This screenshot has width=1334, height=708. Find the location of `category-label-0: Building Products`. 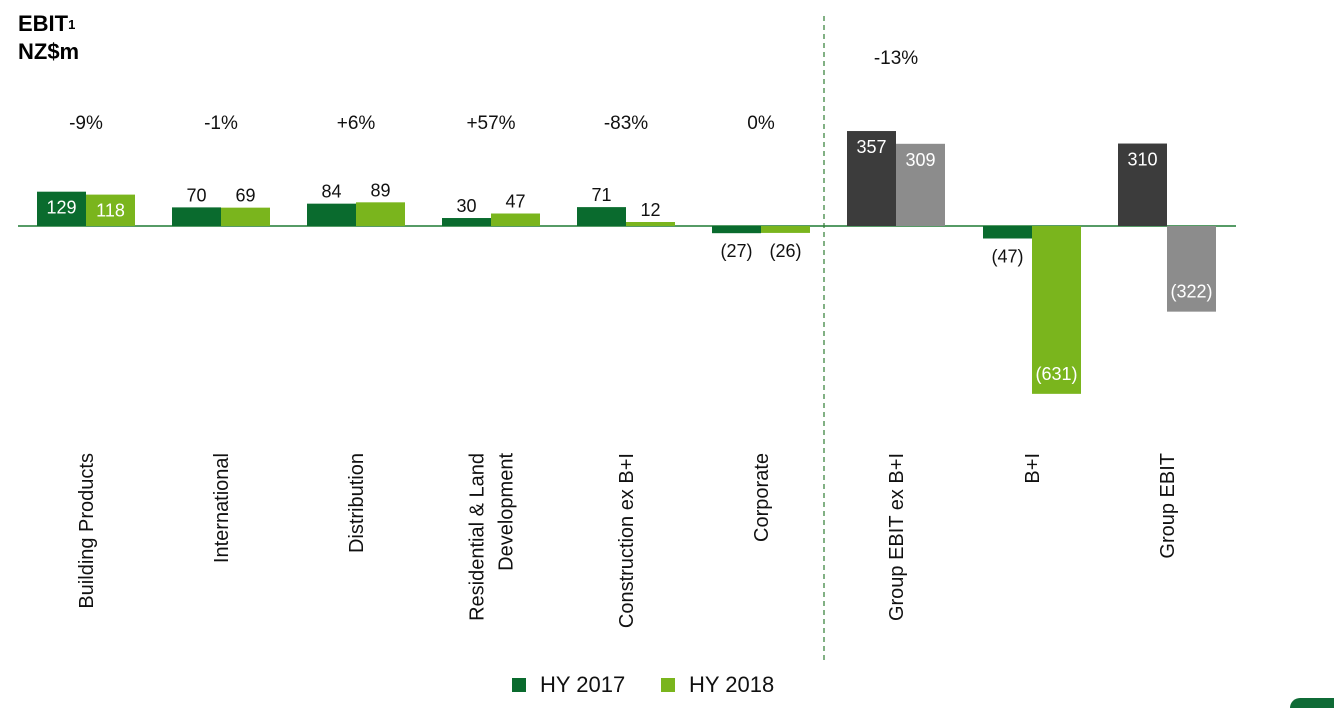

category-label-0: Building Products is located at coordinates (87, 531).